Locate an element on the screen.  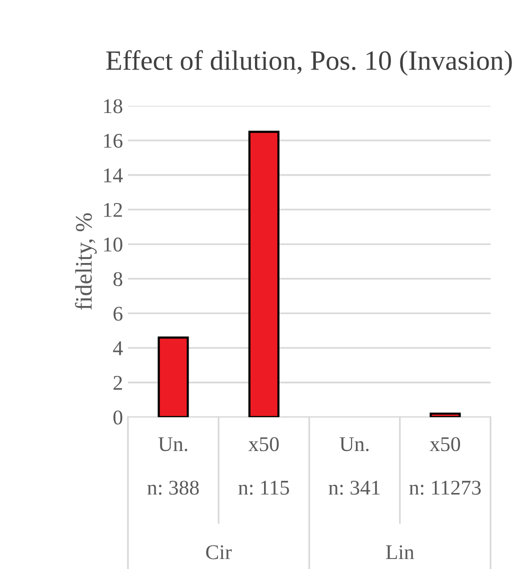
y-tick-label: 6 is located at coordinates (118, 313).